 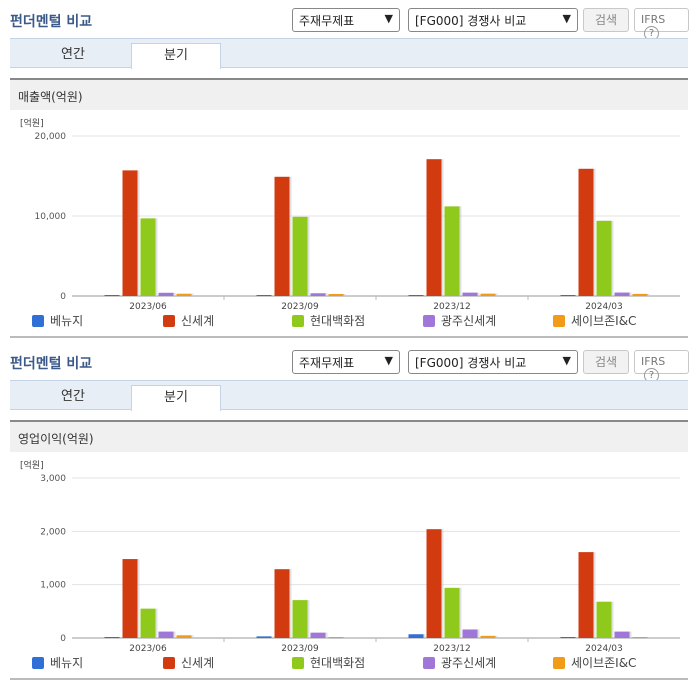 I want to click on y-tick-label: 20,000, so click(x=51, y=137).